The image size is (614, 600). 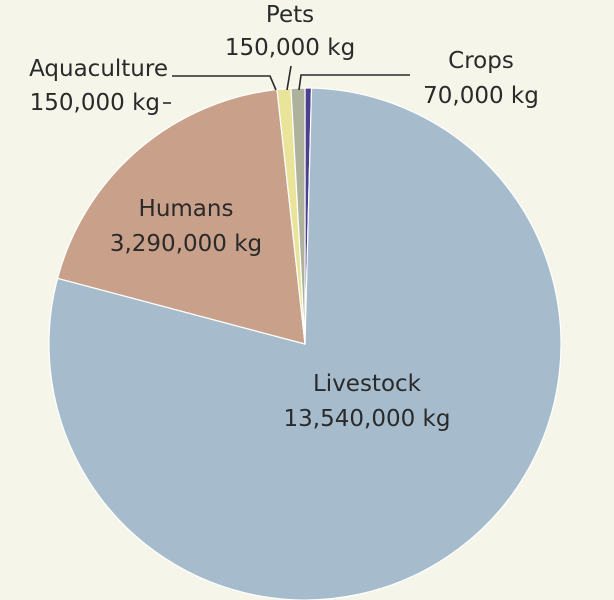 I want to click on slice-pets, so click(x=298, y=216).